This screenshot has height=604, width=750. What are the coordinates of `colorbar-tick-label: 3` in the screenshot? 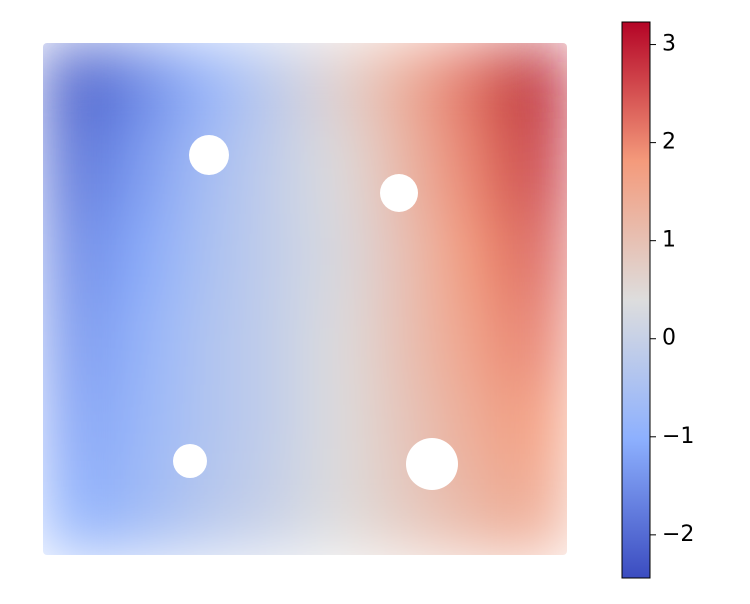 It's located at (669, 44).